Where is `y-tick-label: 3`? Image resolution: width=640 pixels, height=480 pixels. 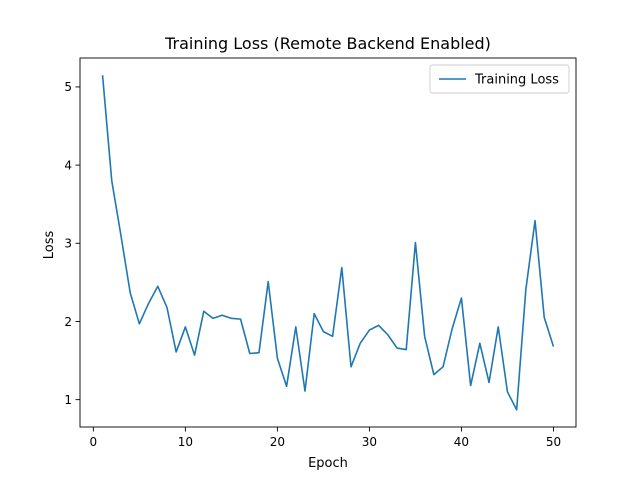 y-tick-label: 3 is located at coordinates (68, 244).